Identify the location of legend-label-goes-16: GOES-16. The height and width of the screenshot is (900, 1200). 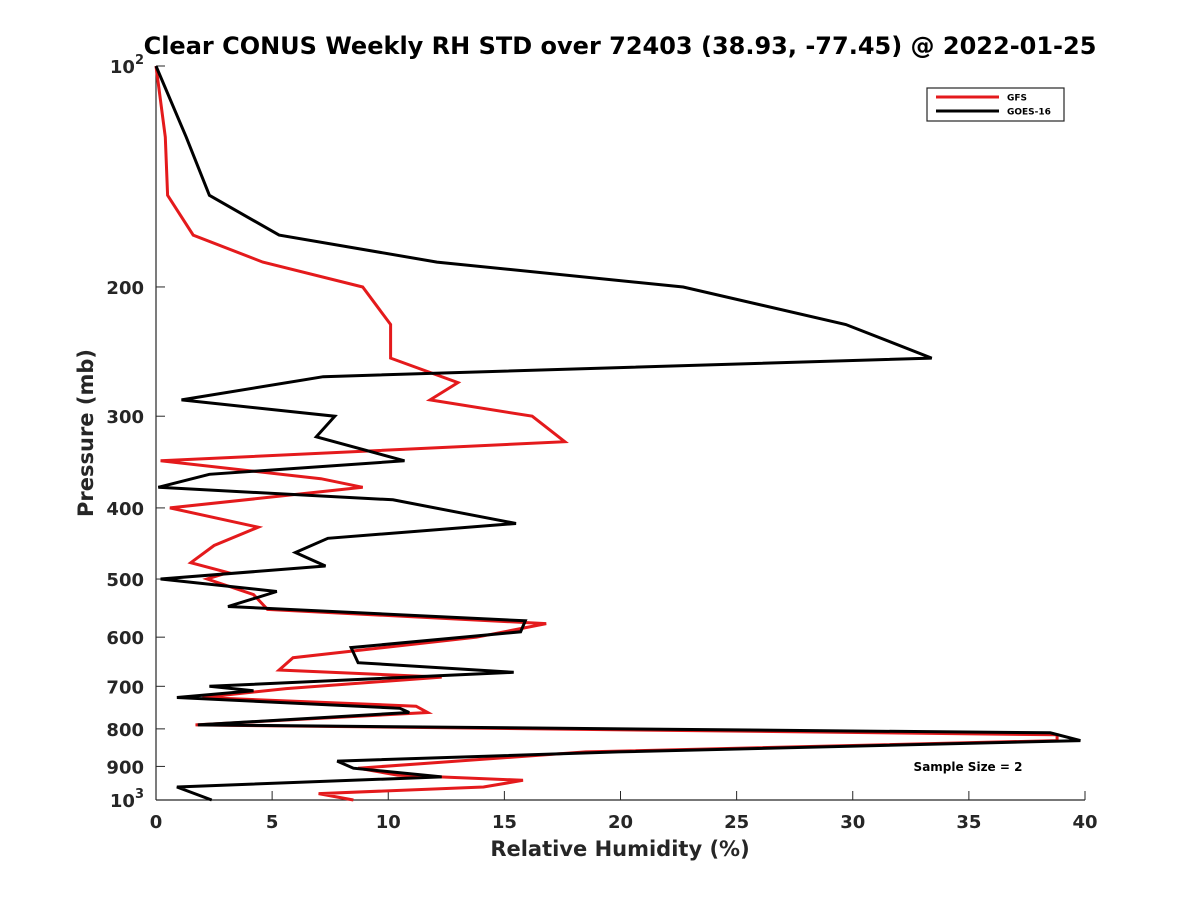
(1029, 113).